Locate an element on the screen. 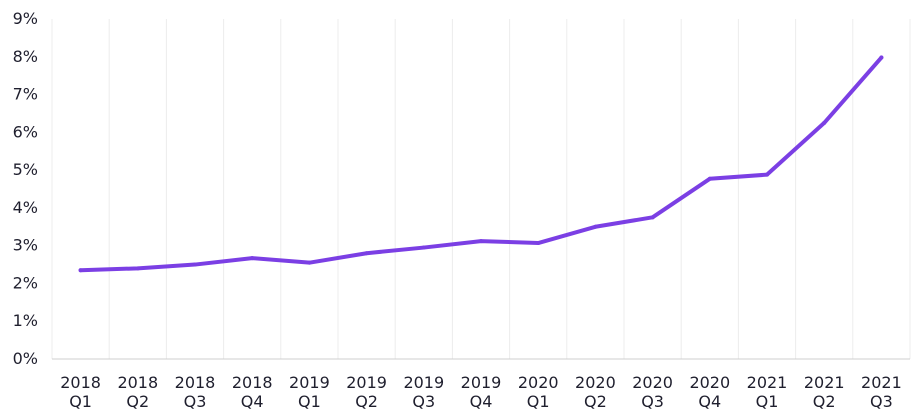  y-tick-label: 1% is located at coordinates (25, 320).